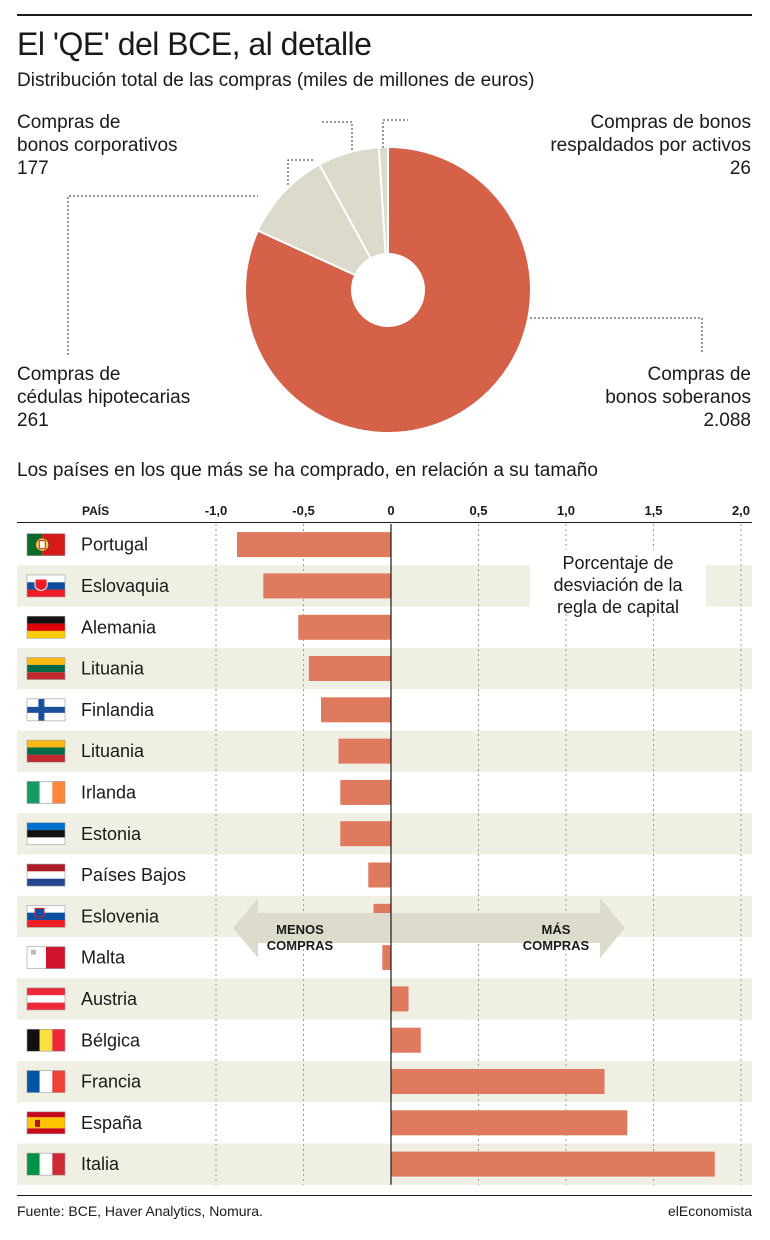 The image size is (770, 1240). I want to click on flag-alemania-icon, so click(46, 627).